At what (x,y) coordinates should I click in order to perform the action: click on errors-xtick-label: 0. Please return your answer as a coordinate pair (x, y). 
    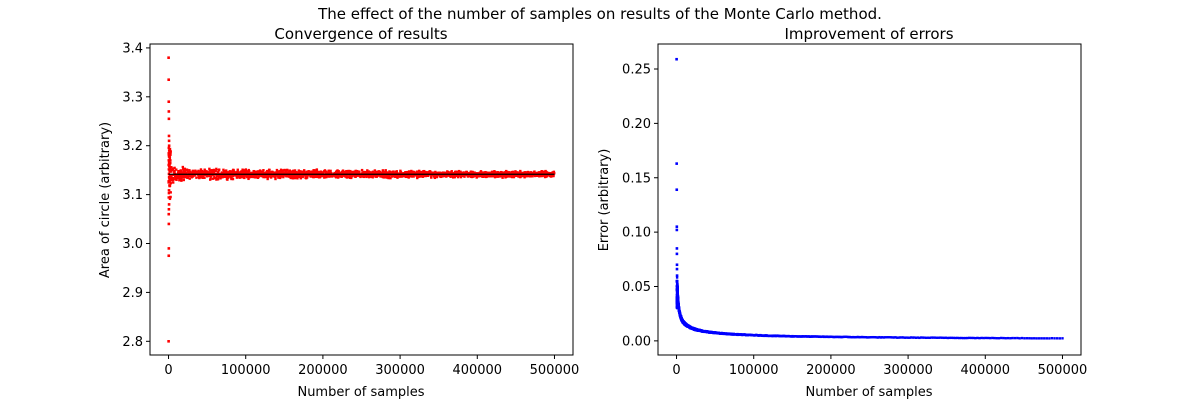
    Looking at the image, I should click on (676, 370).